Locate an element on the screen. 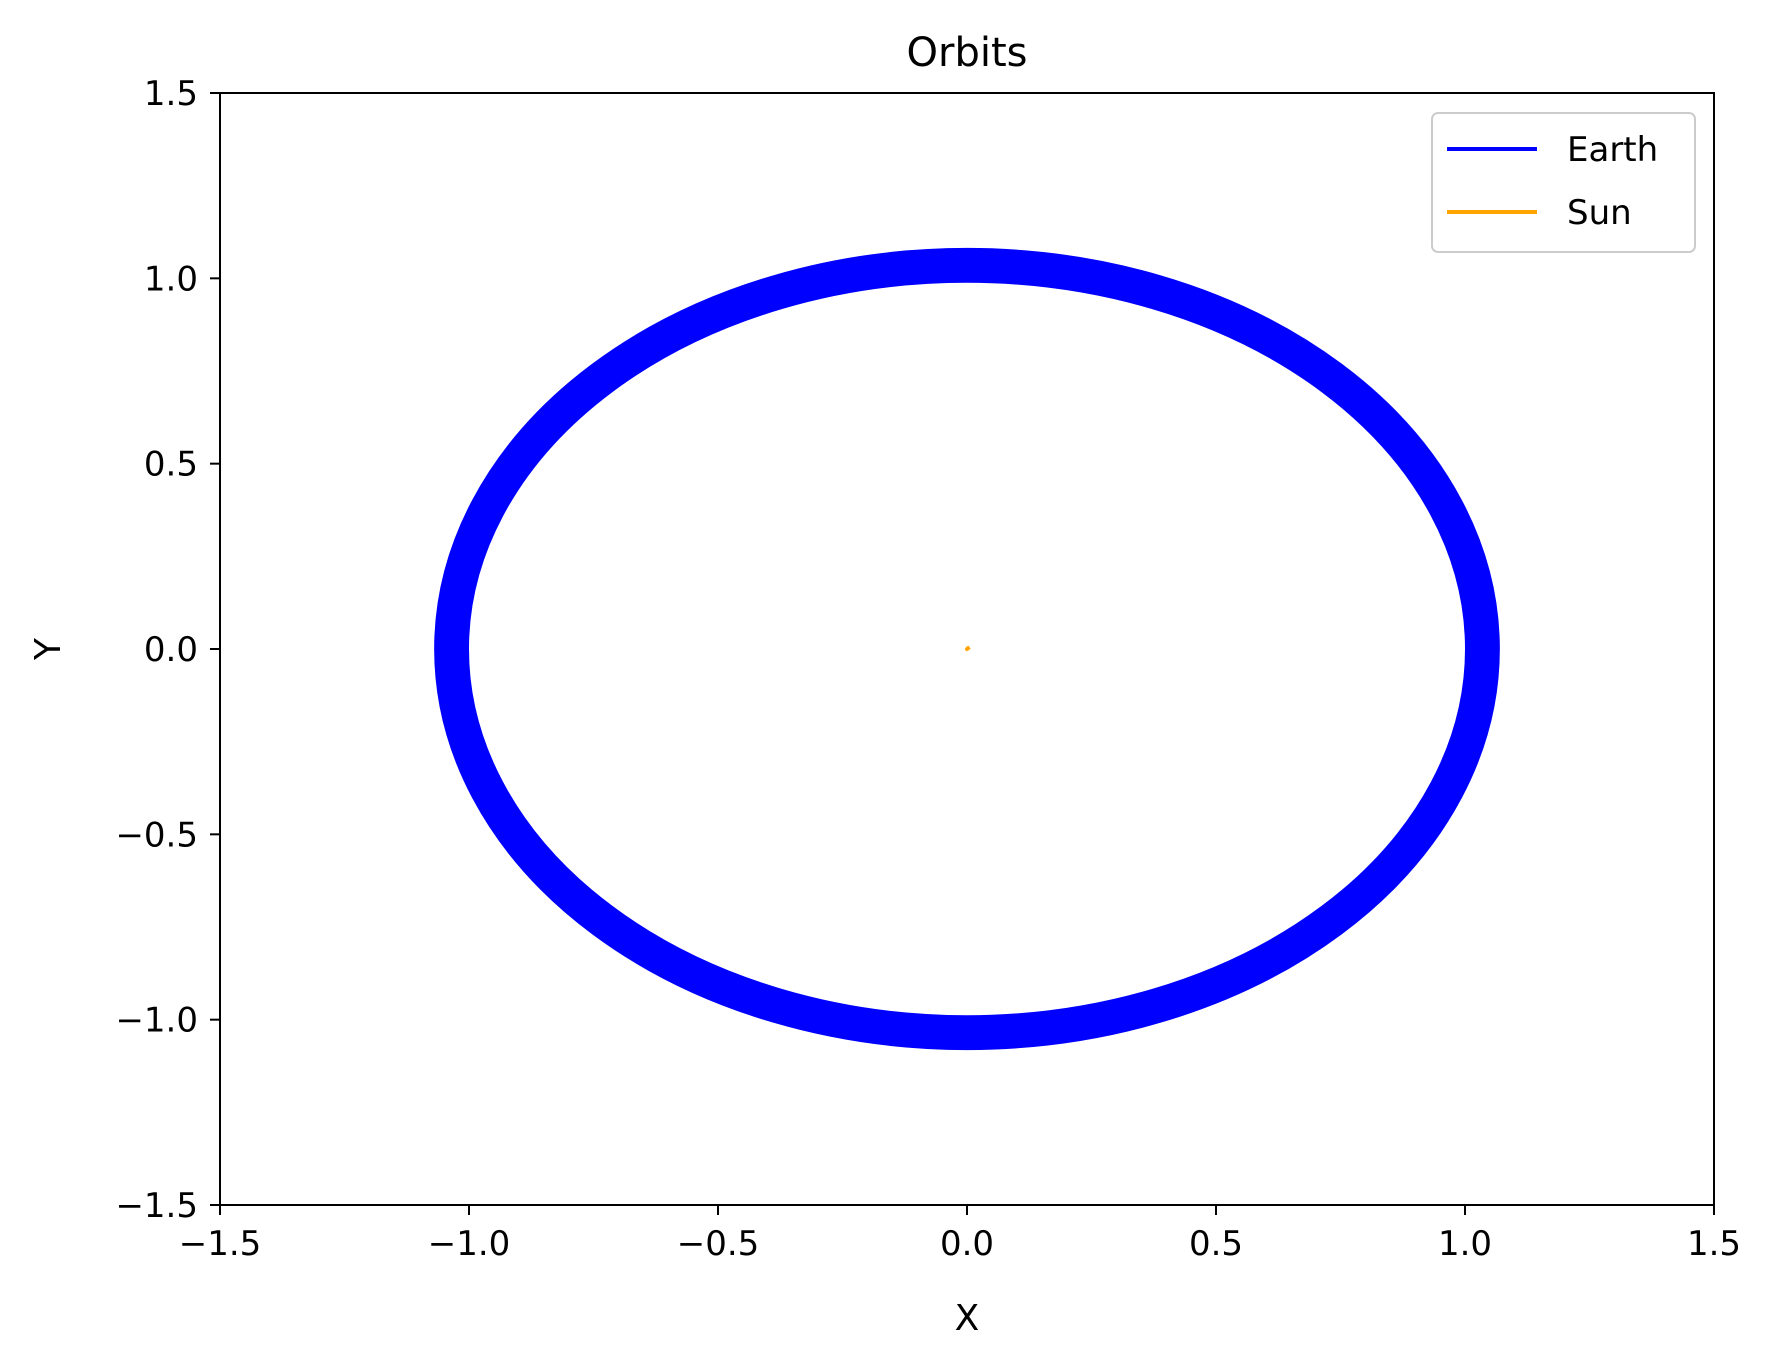 The image size is (1770, 1361). y-tick-label: 1.0 is located at coordinates (171, 279).